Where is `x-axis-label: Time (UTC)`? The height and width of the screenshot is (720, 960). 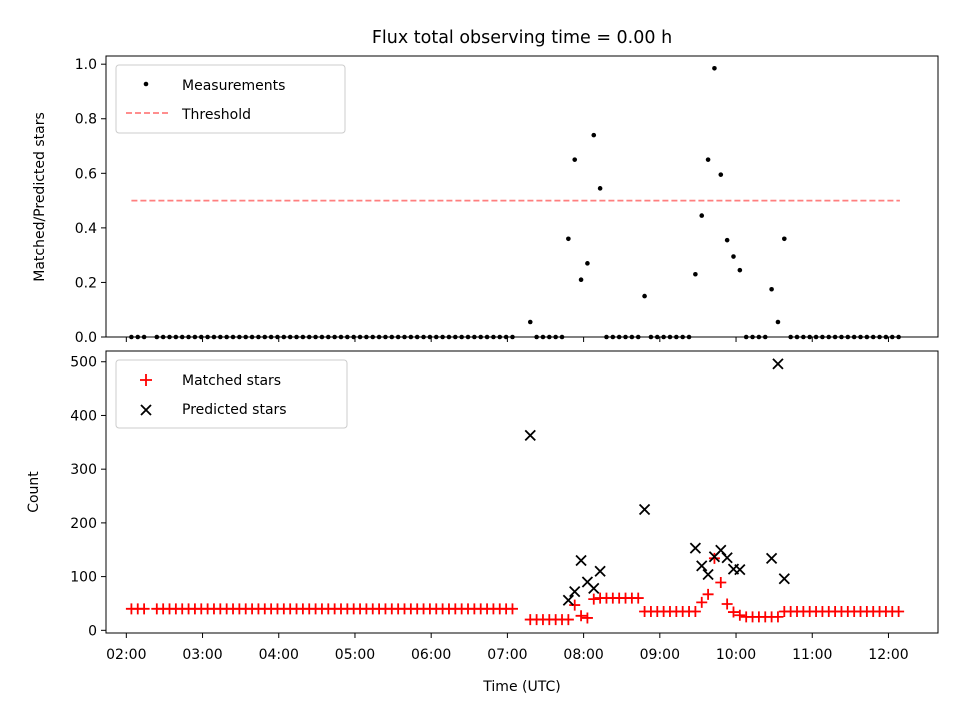 x-axis-label: Time (UTC) is located at coordinates (521, 687).